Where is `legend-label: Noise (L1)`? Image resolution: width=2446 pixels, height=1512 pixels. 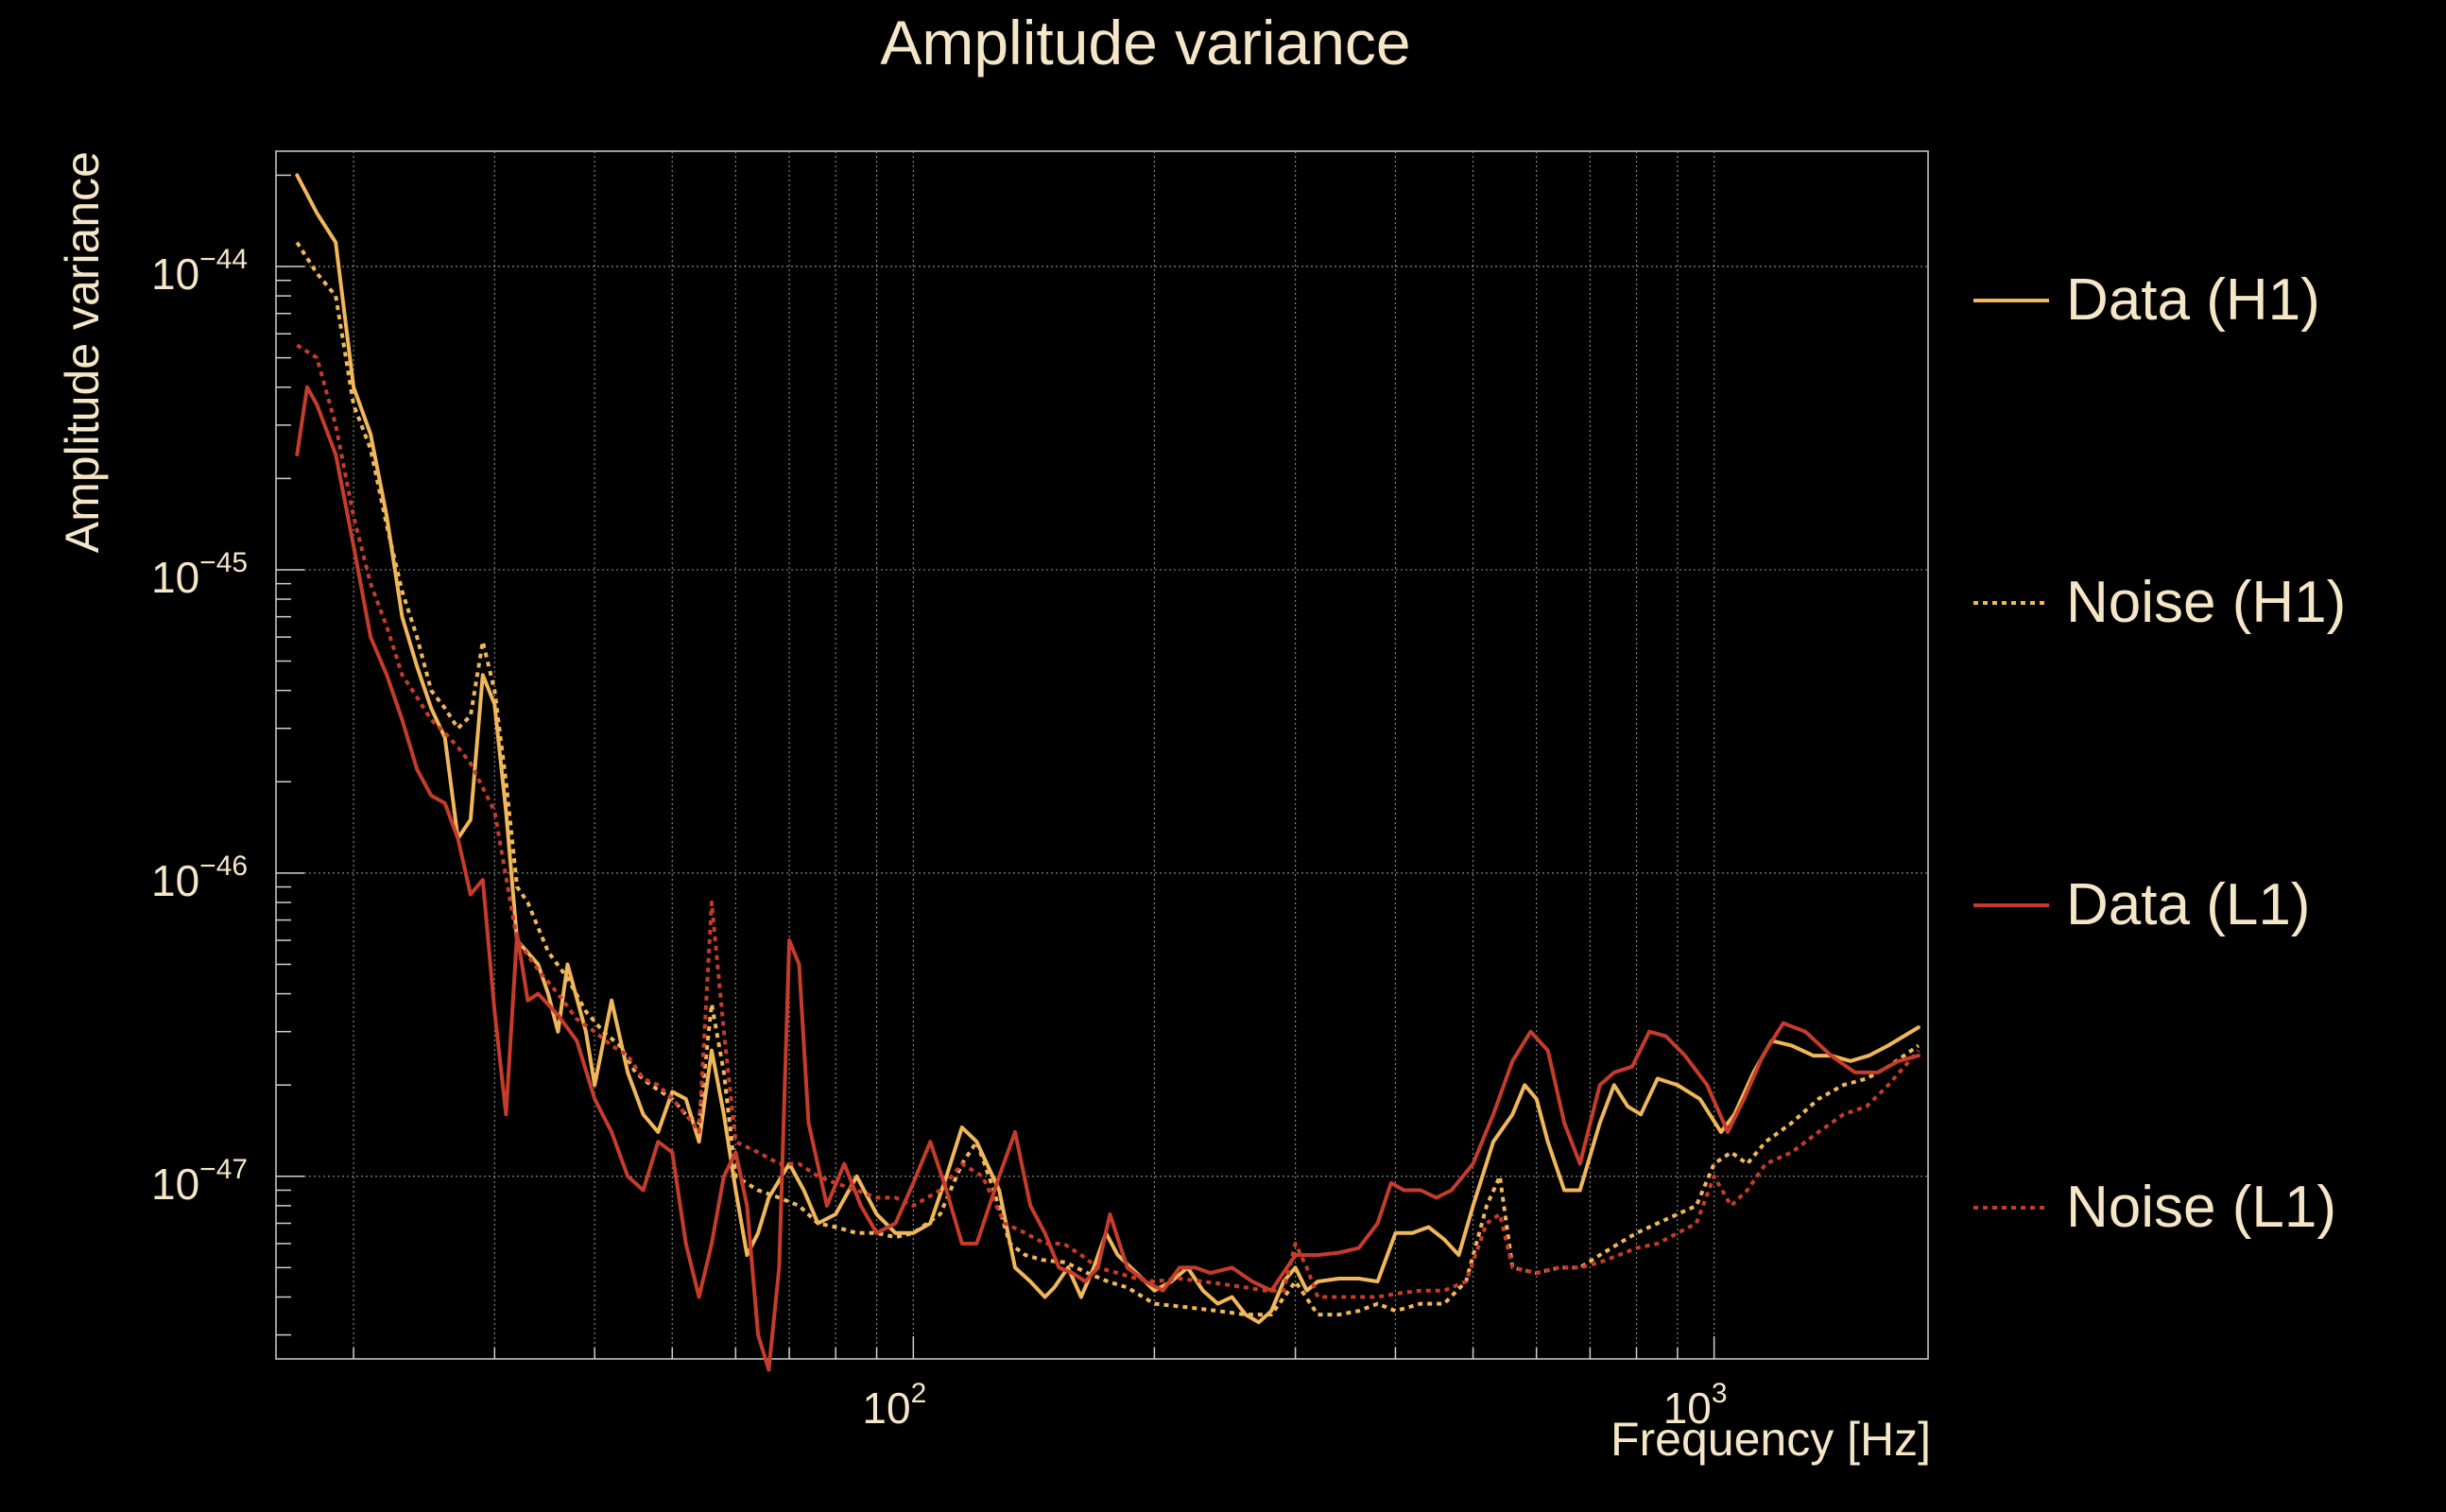 legend-label: Noise (L1) is located at coordinates (2201, 1207).